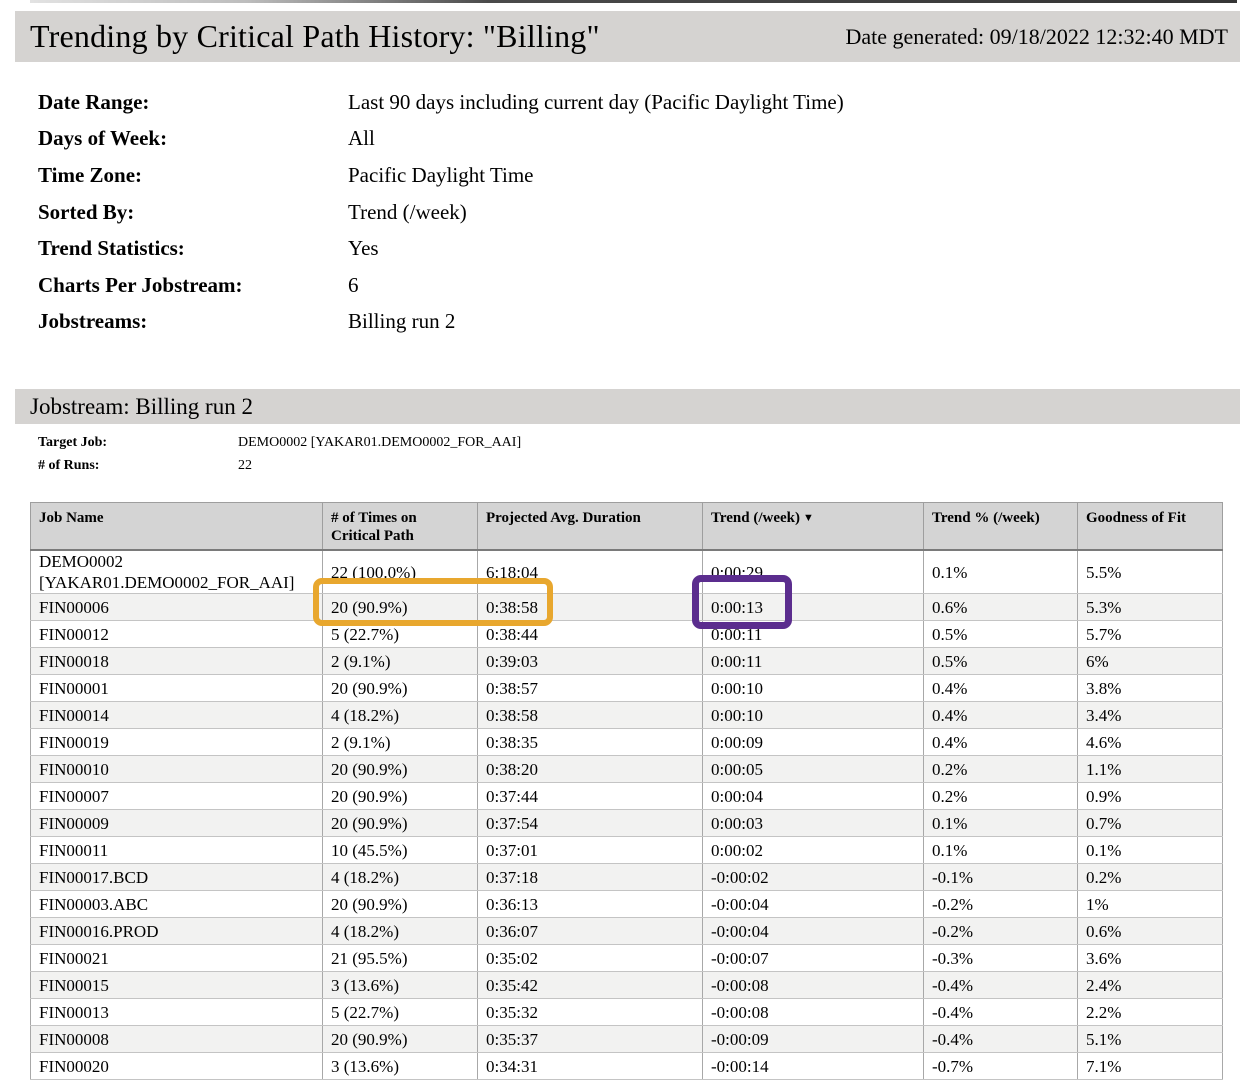 This screenshot has width=1245, height=1085. I want to click on trend-per-week-cell: -0:00:04, so click(813, 904).